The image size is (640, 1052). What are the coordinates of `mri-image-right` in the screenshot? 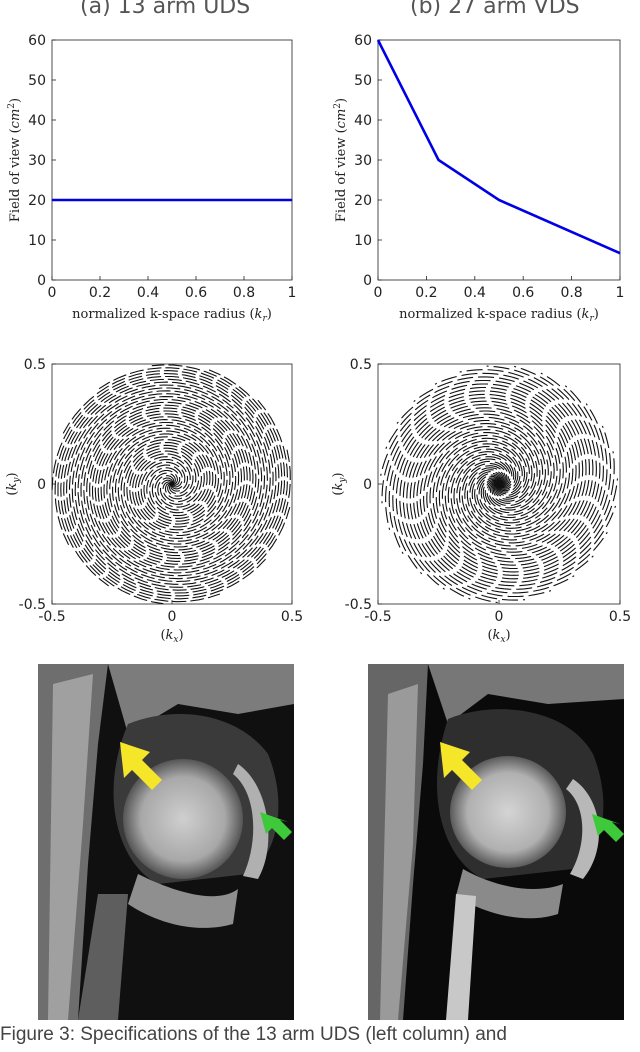 It's located at (496, 842).